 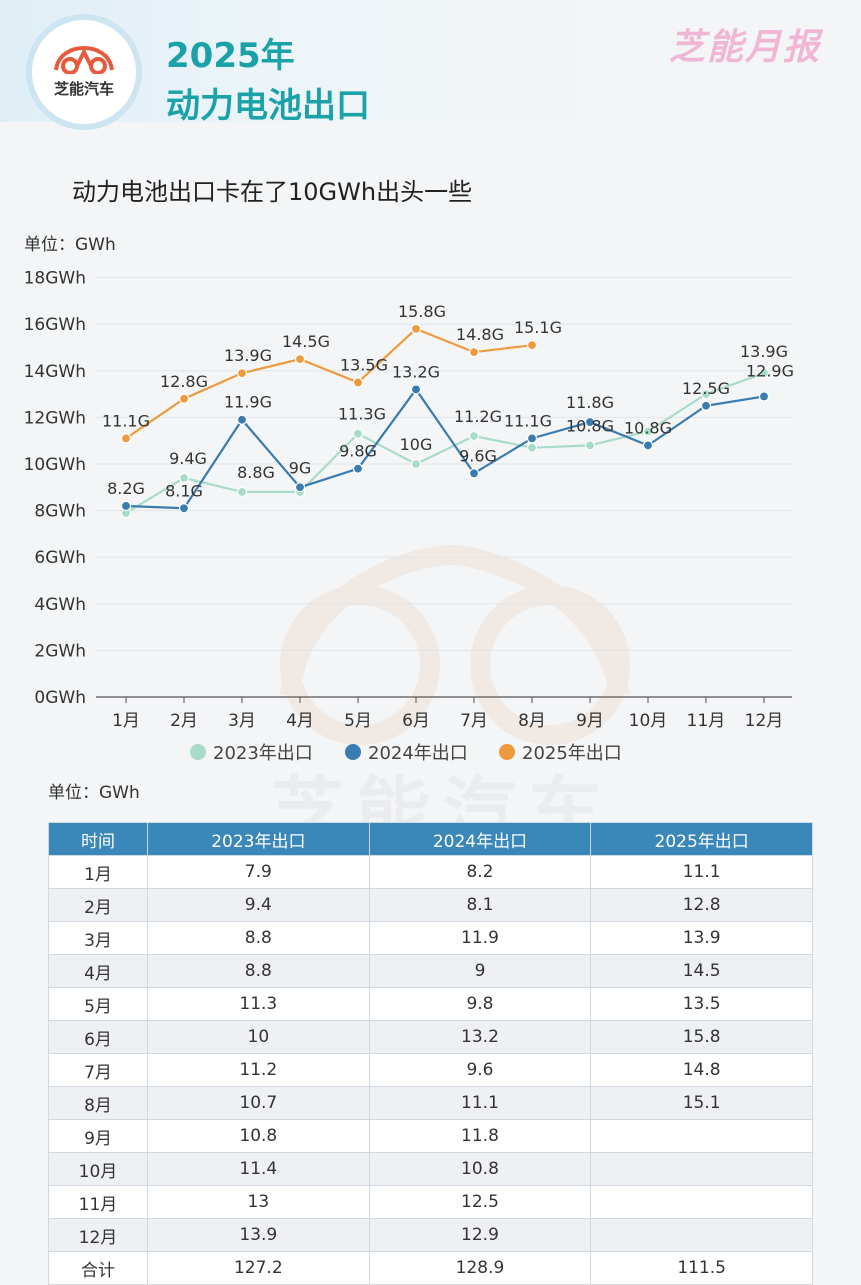 What do you see at coordinates (480, 971) in the screenshot?
I see `table-cell: 9` at bounding box center [480, 971].